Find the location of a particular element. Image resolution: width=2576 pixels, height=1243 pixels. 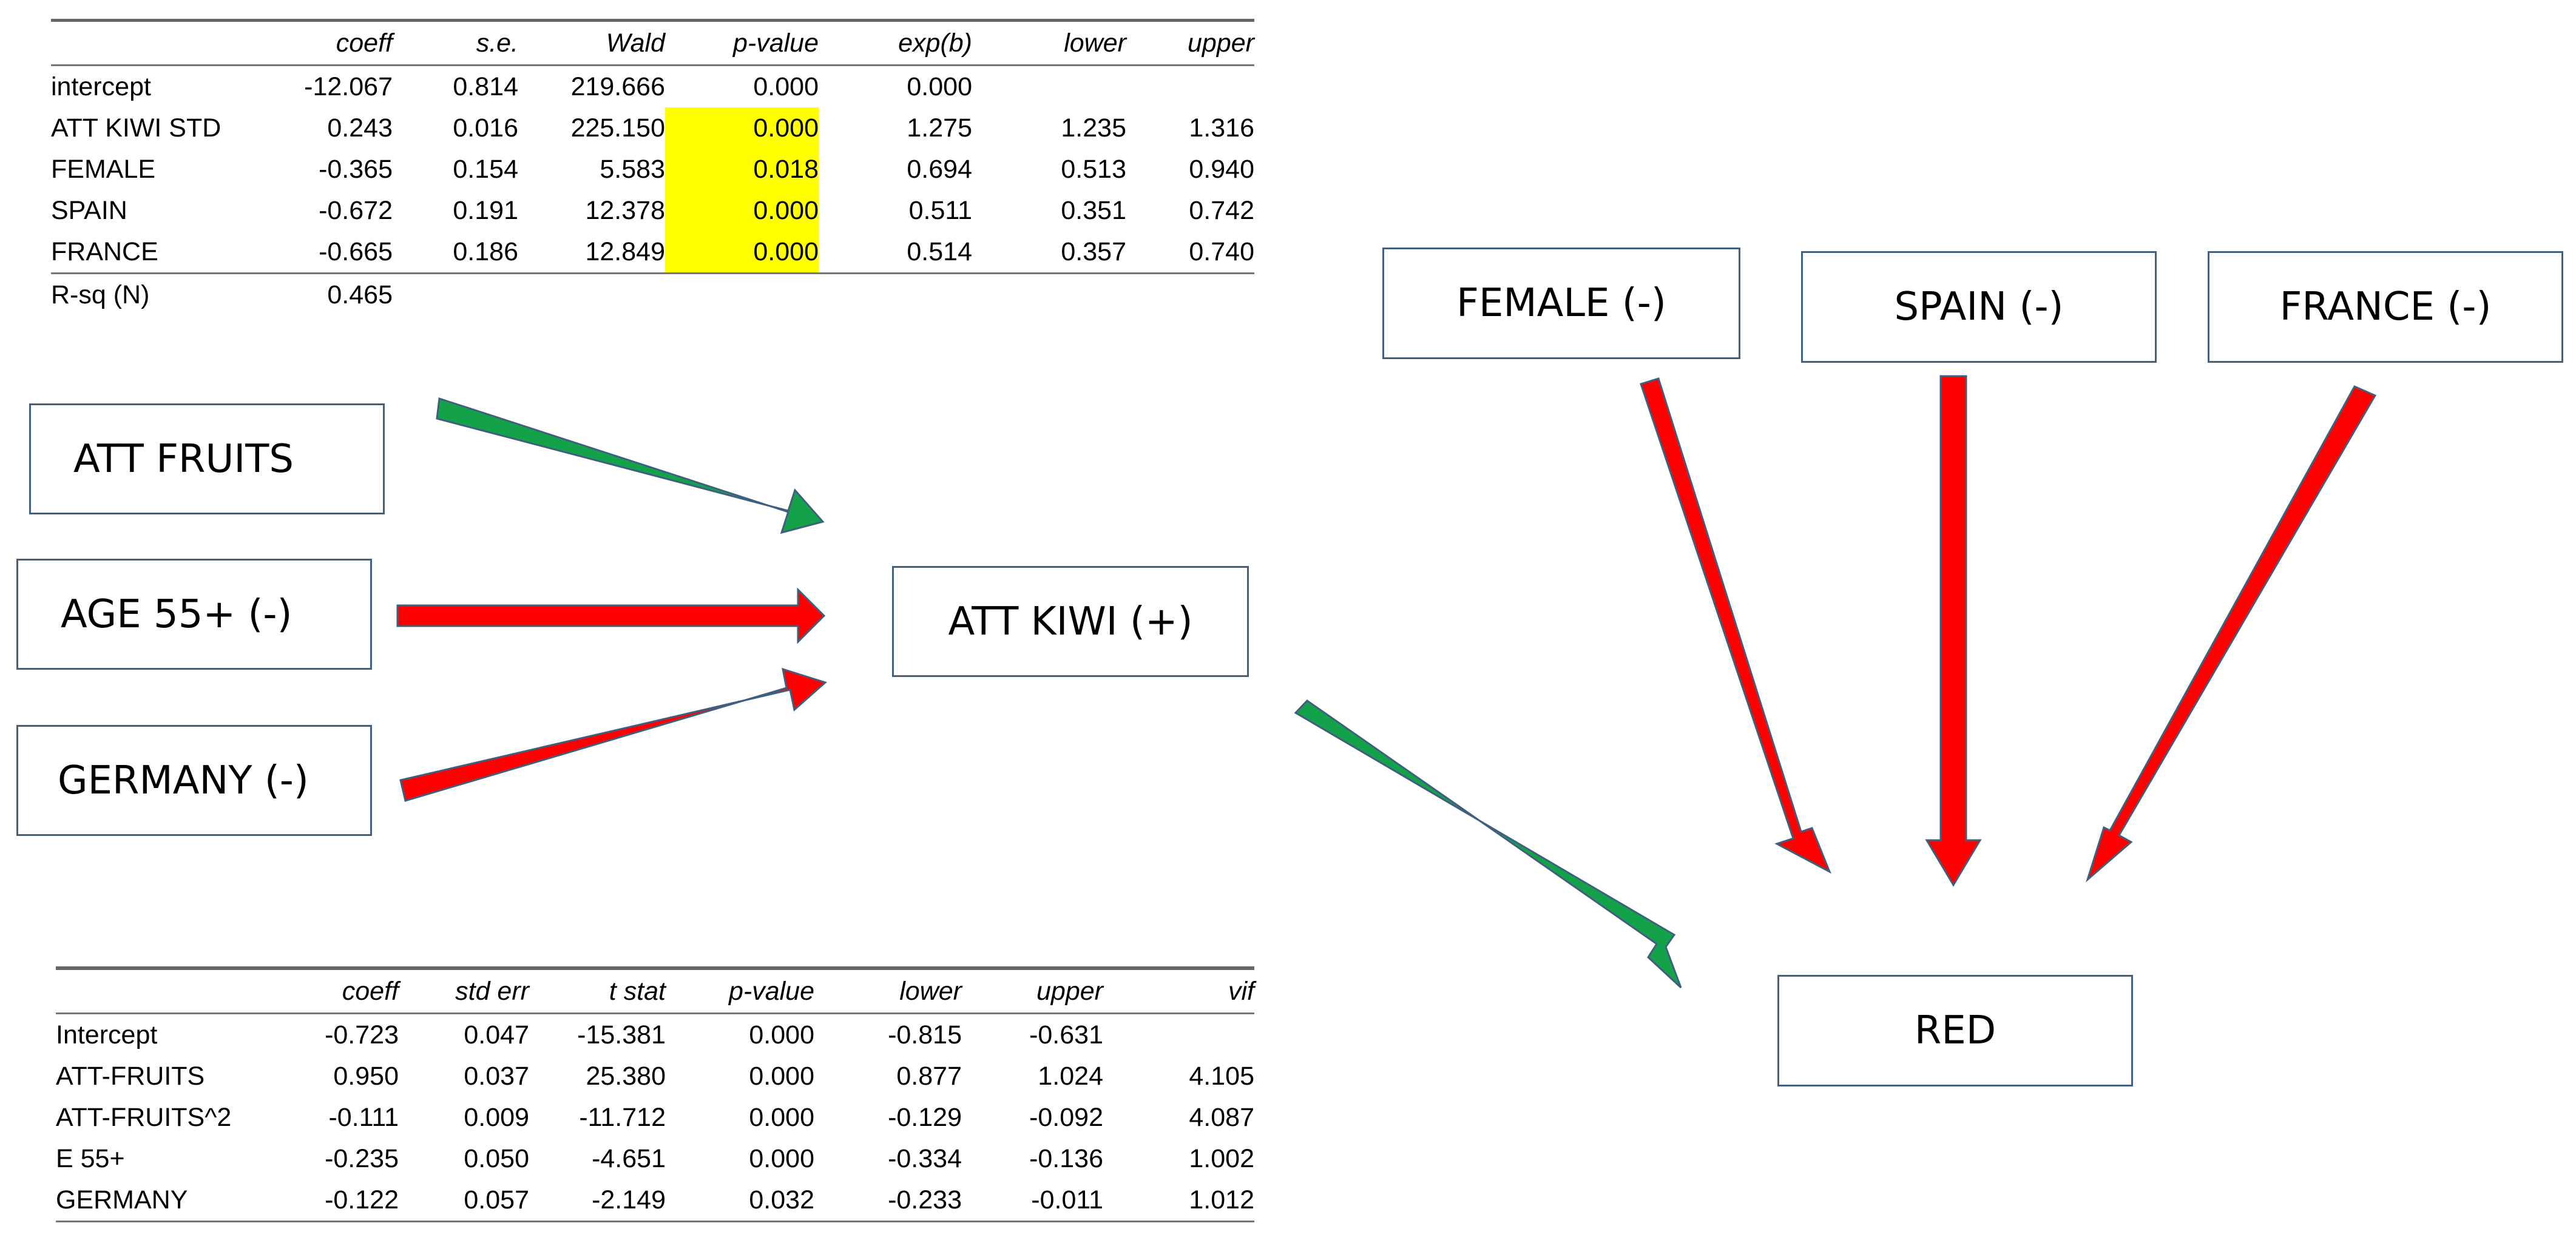

table-cell: 0.357 is located at coordinates (1049, 252).